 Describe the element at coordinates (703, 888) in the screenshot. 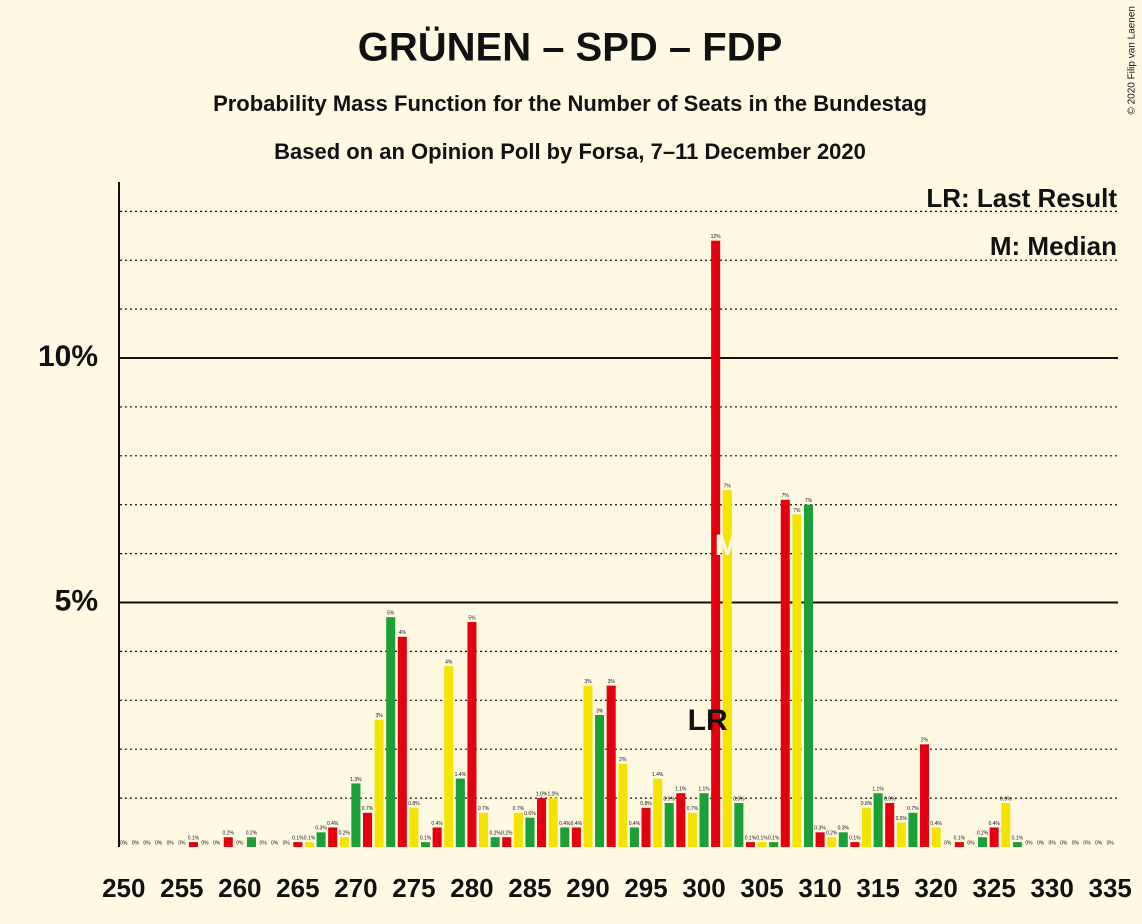

I see `x-tick-label: 300` at that location.